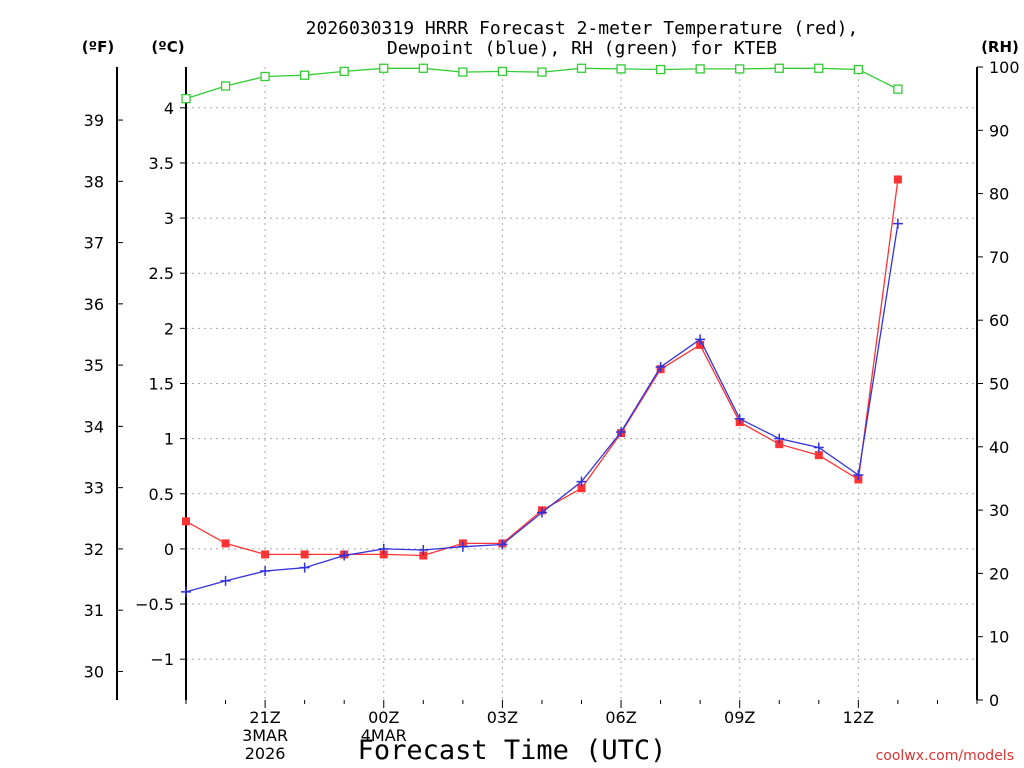  Describe the element at coordinates (161, 494) in the screenshot. I see `celsius-tick-label: 0.5` at that location.